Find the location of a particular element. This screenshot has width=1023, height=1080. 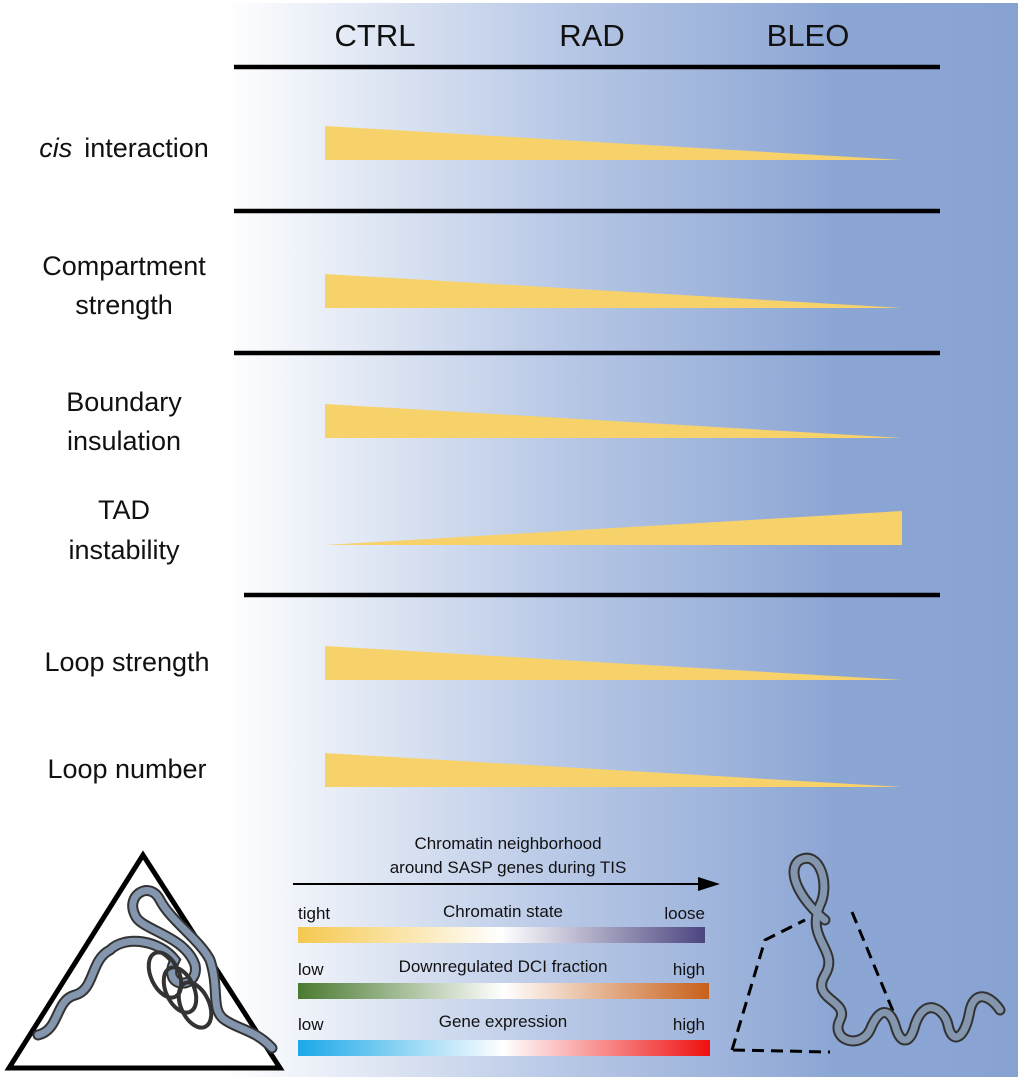

row-label-loop-number: Loop number is located at coordinates (126, 769).